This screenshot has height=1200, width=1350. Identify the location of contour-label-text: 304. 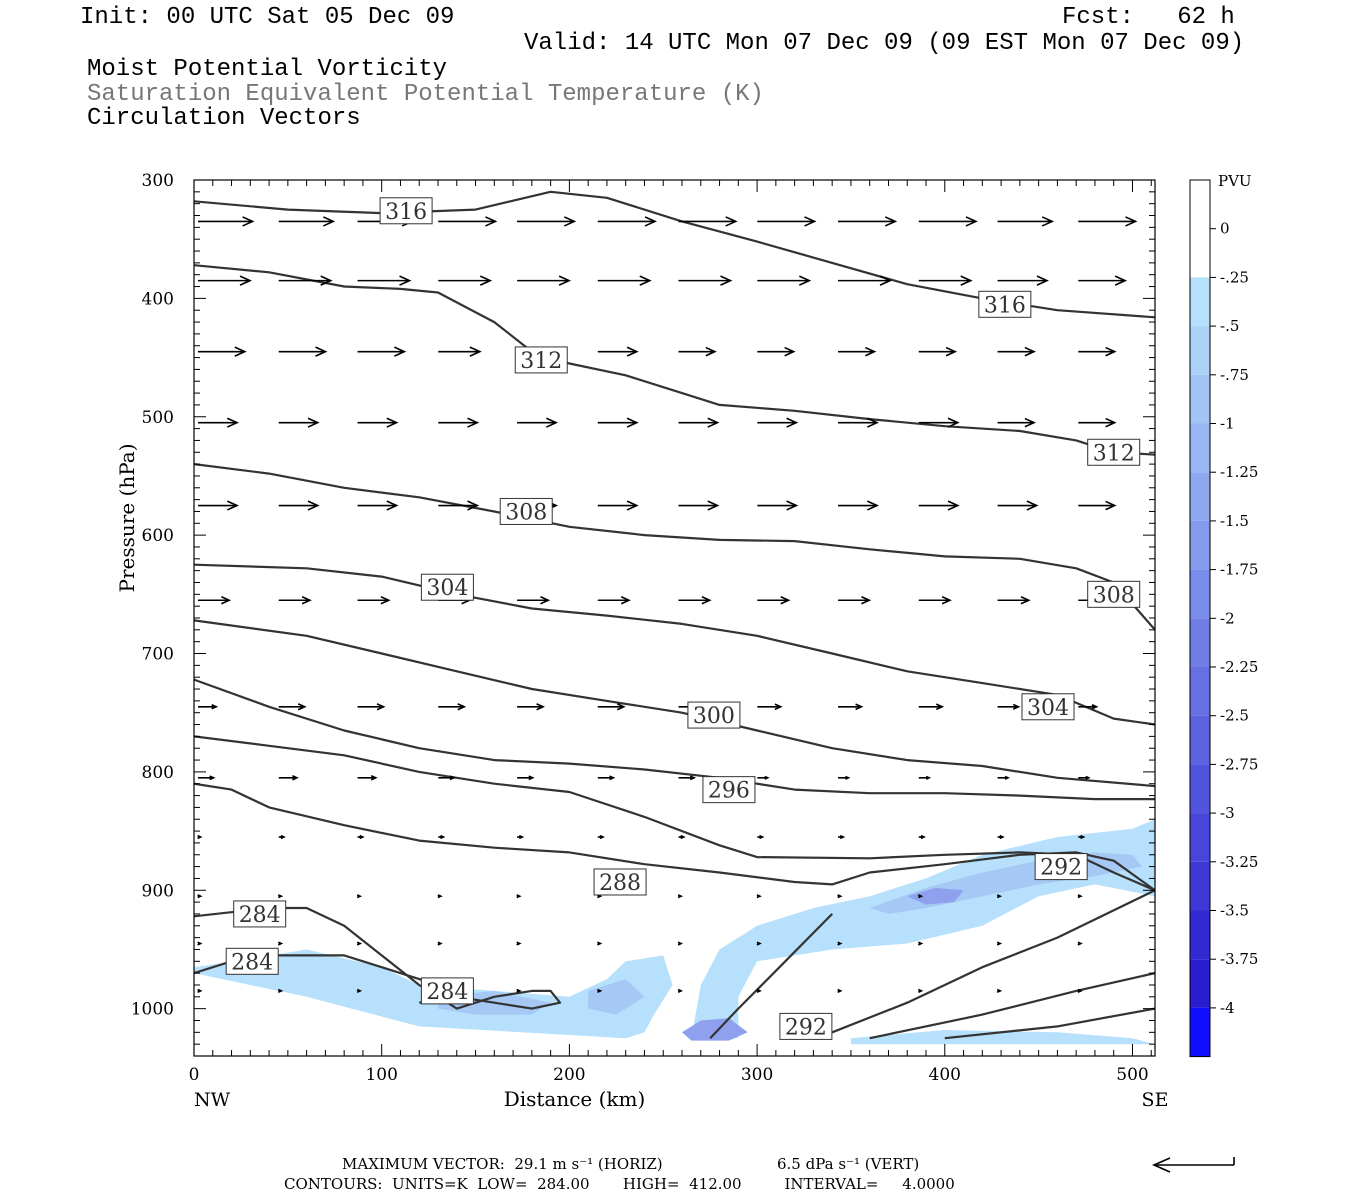
(1048, 708).